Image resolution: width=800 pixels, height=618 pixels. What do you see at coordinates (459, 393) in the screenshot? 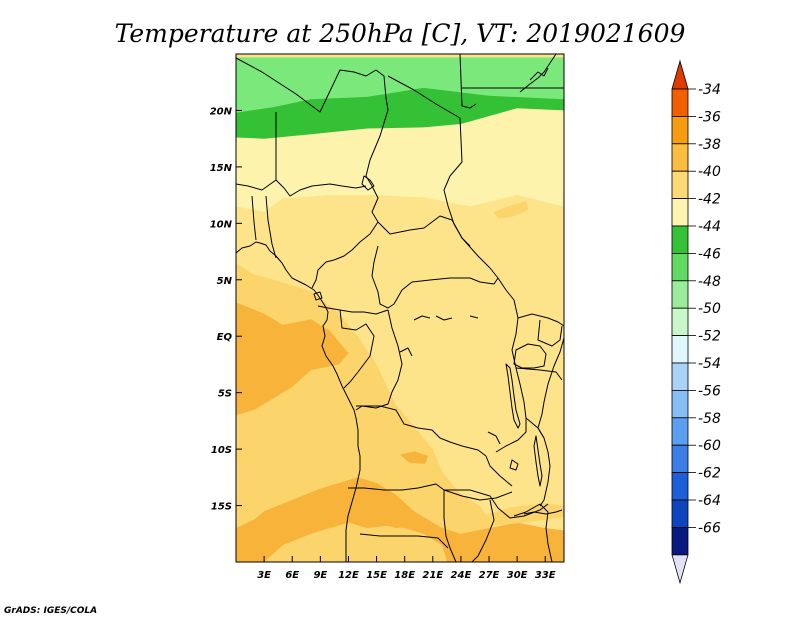
I see `lakes-congo-basin` at bounding box center [459, 393].